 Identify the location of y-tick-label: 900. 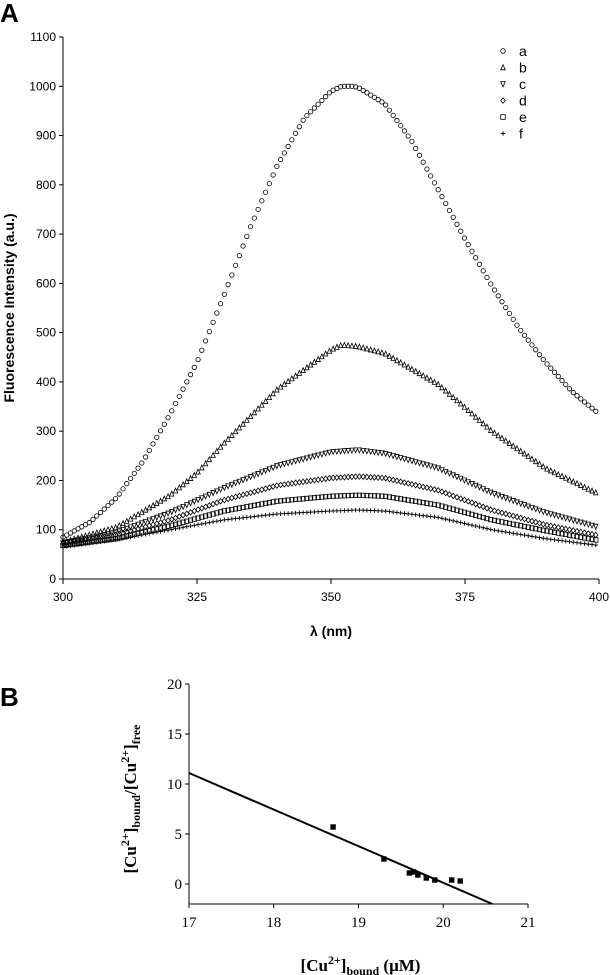
(46, 136).